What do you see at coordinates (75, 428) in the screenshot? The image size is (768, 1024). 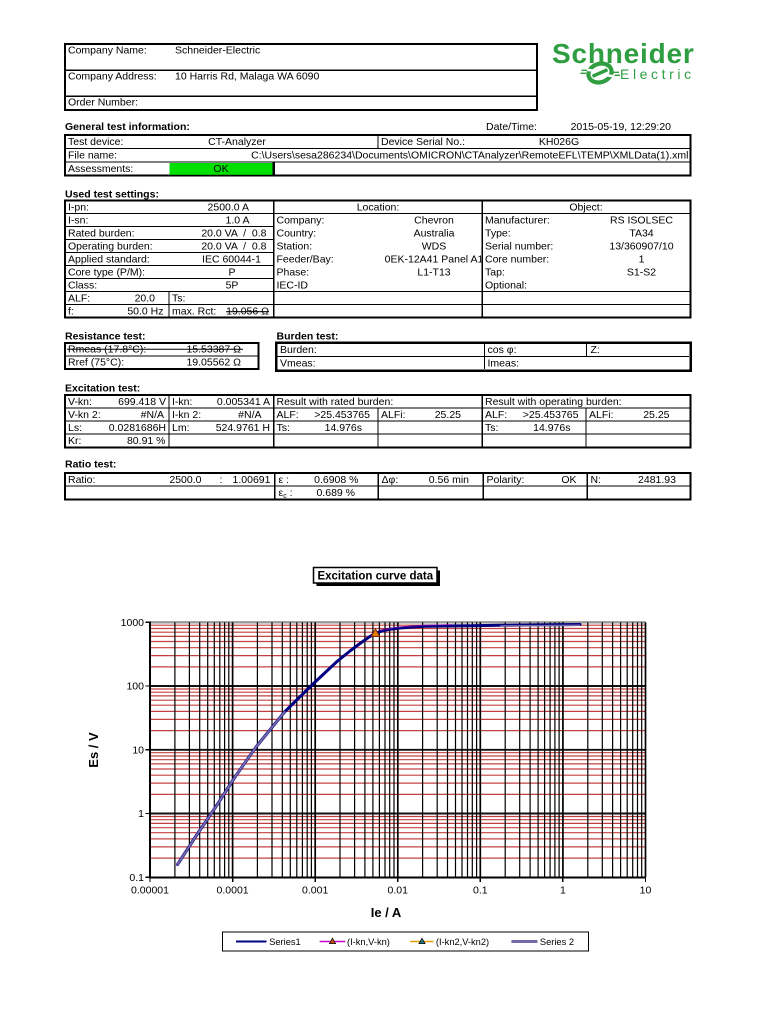 I see `svg-text: Ls:` at bounding box center [75, 428].